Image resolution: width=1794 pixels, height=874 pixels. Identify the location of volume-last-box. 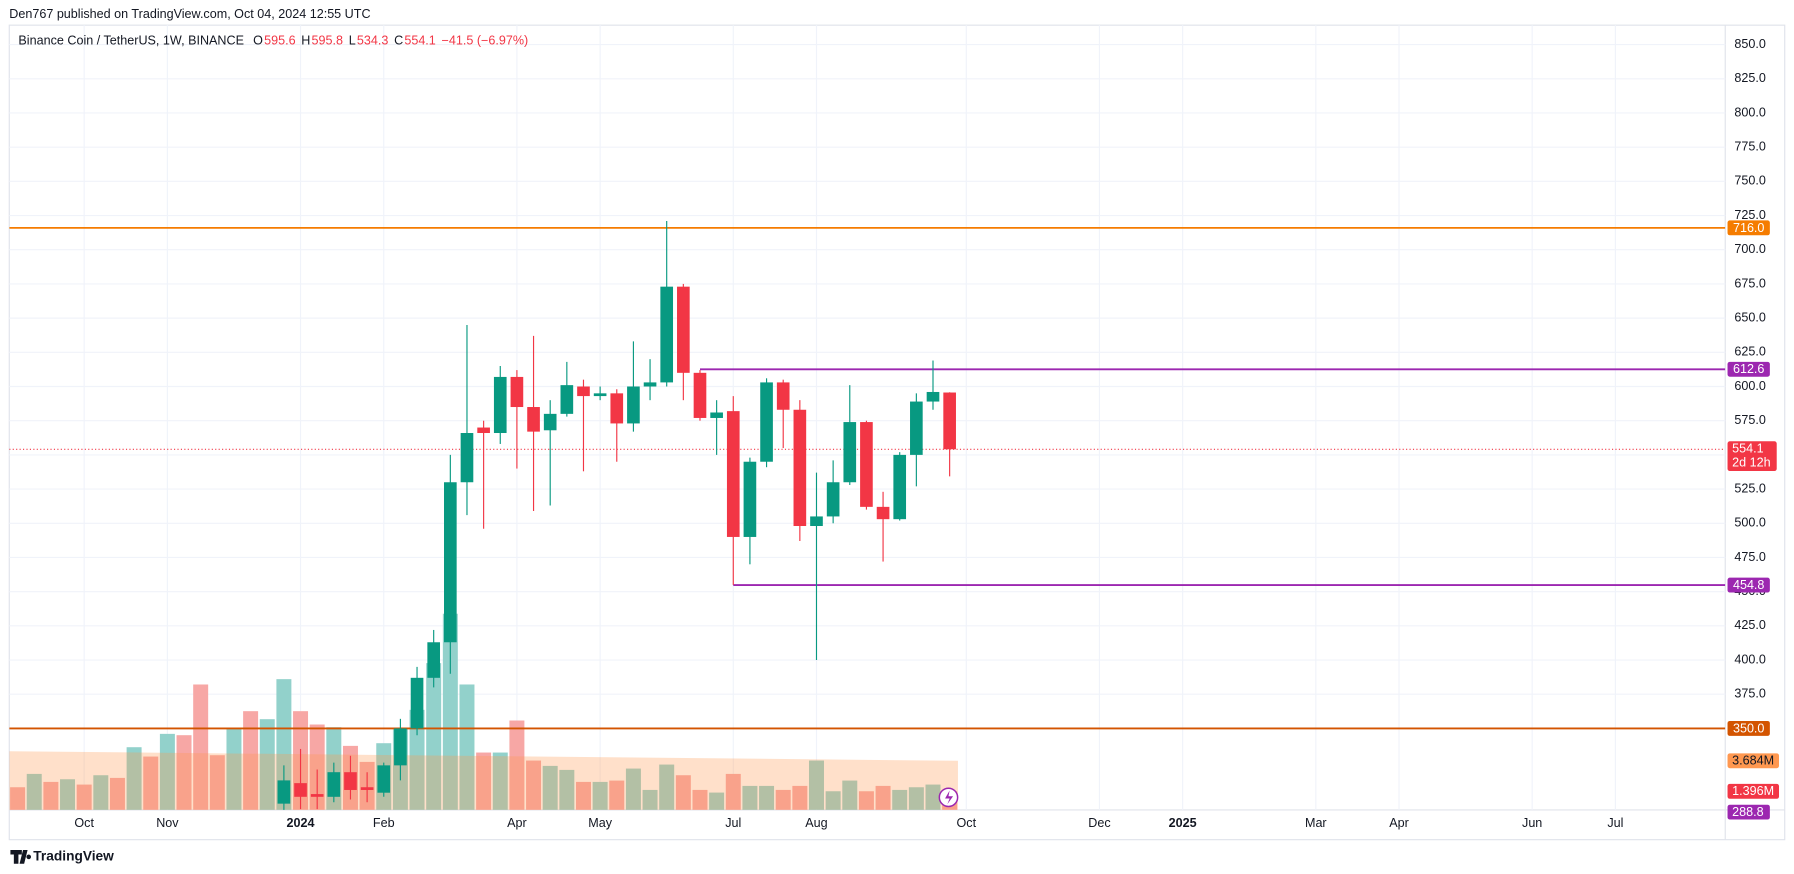
(1753, 791).